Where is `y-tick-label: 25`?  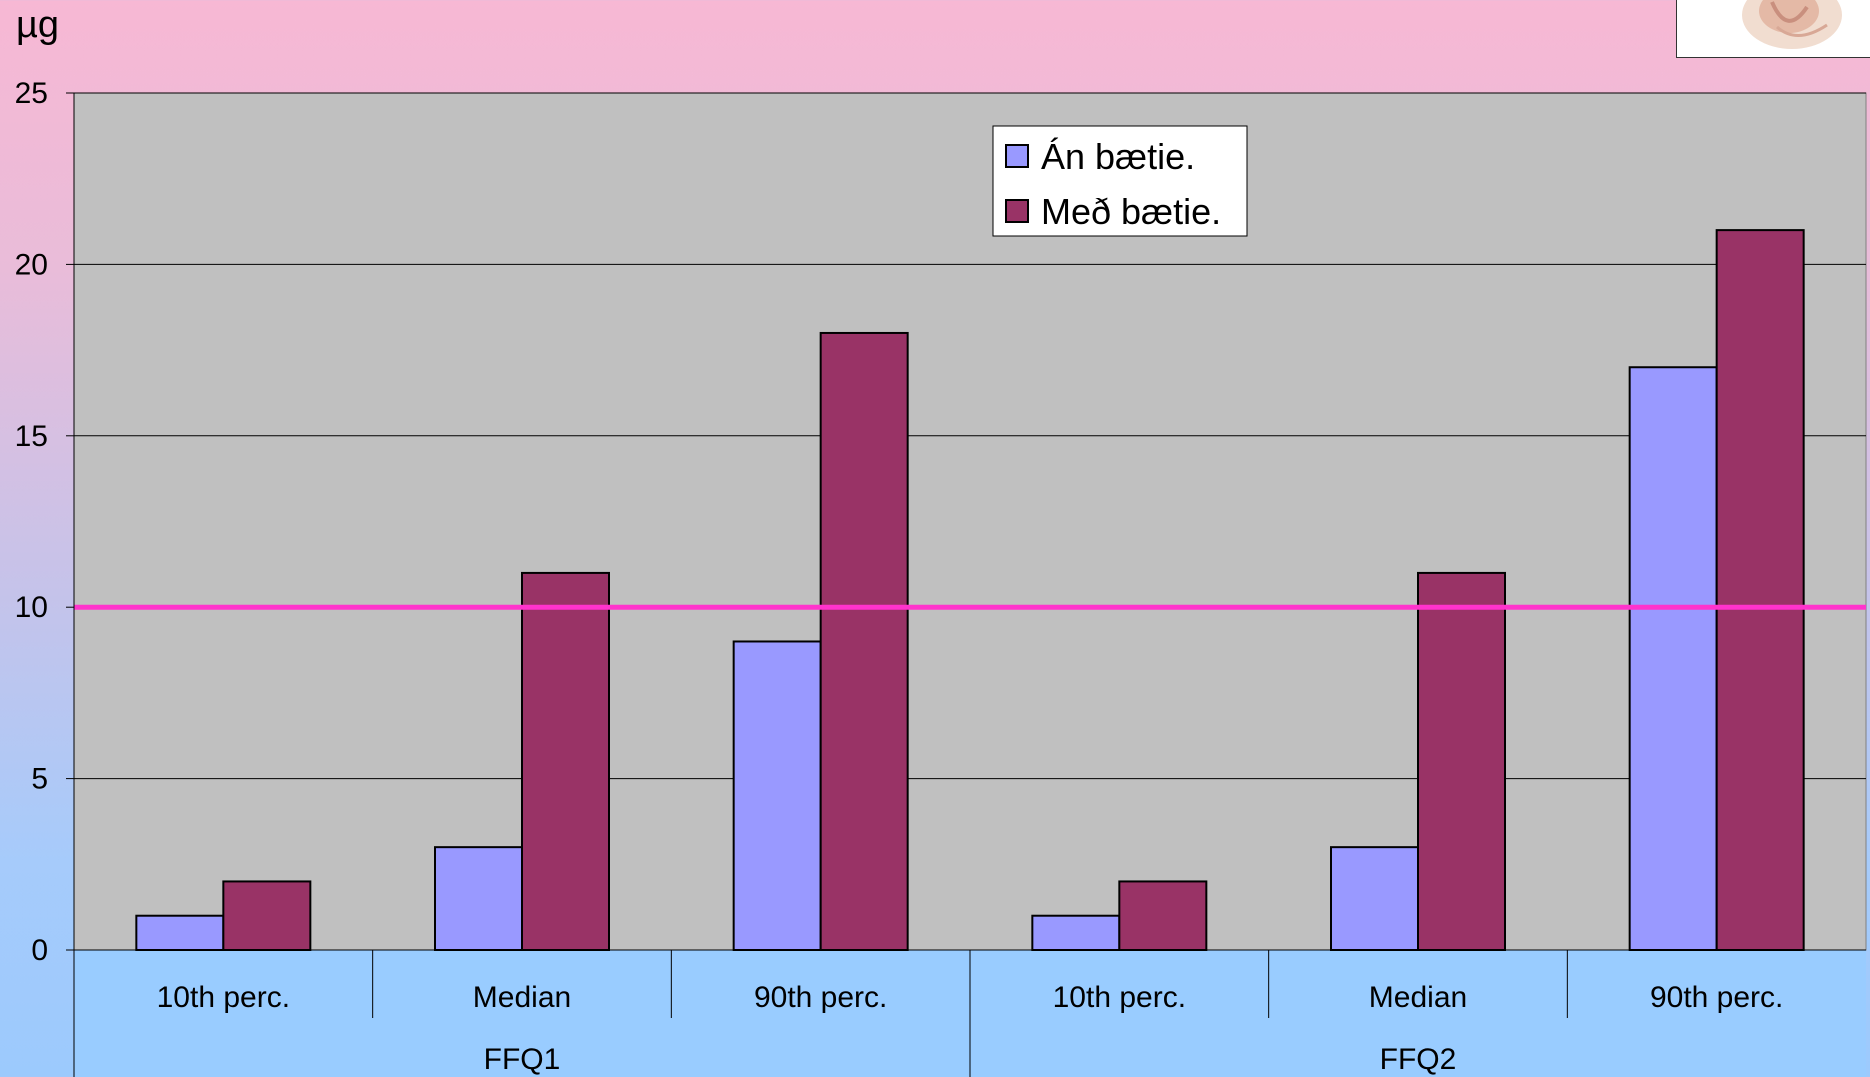 y-tick-label: 25 is located at coordinates (31, 93).